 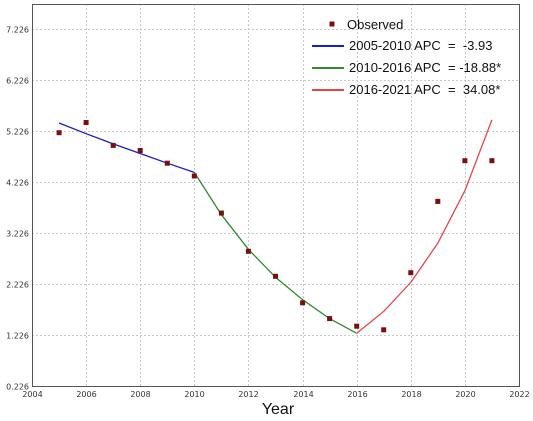 What do you see at coordinates (86, 394) in the screenshot?
I see `x-tick-label: 2006` at bounding box center [86, 394].